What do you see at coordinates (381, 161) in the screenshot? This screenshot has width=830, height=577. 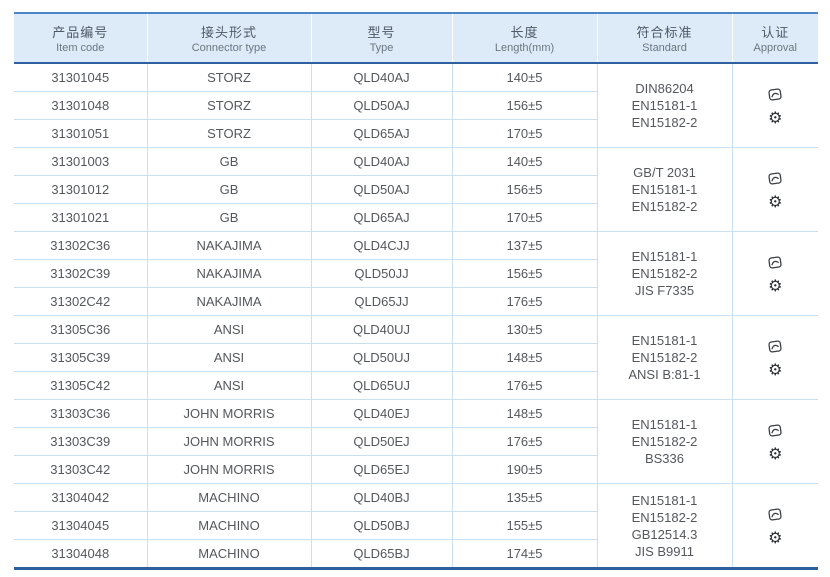 I see `type-cell: QLD40AJ` at bounding box center [381, 161].